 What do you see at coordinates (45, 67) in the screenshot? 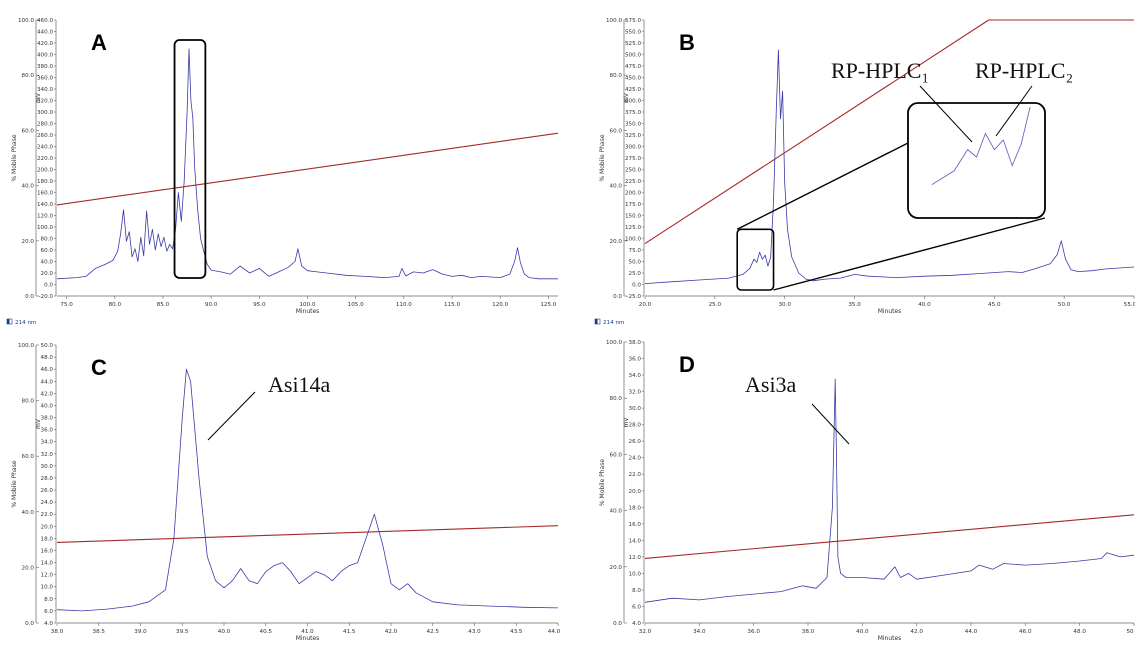
I see `mv-axis-tick-label: 380.0` at bounding box center [45, 67].